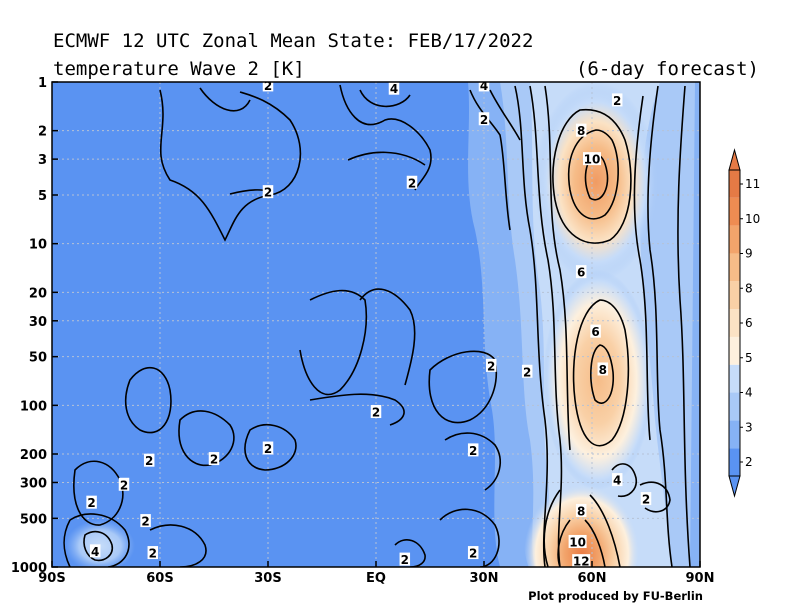  What do you see at coordinates (744, 323) in the screenshot?
I see `colorbar: 2 3 4 5 6 8 9 10 11` at bounding box center [744, 323].